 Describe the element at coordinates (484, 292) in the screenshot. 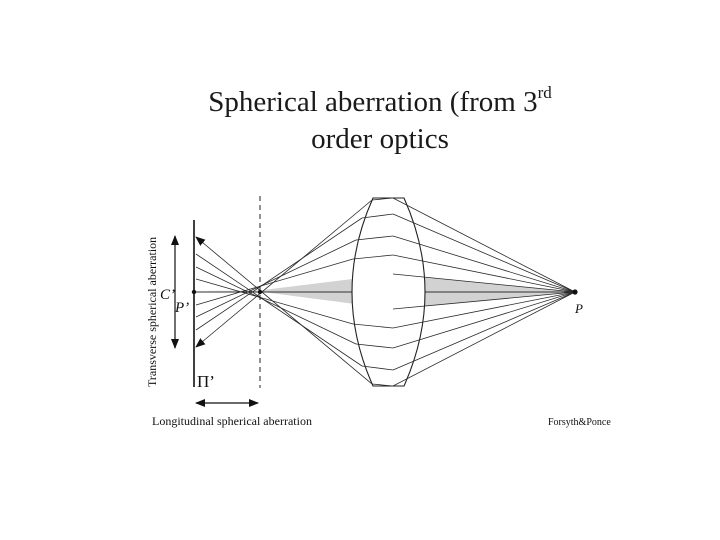

I see `incoming-rays` at that location.